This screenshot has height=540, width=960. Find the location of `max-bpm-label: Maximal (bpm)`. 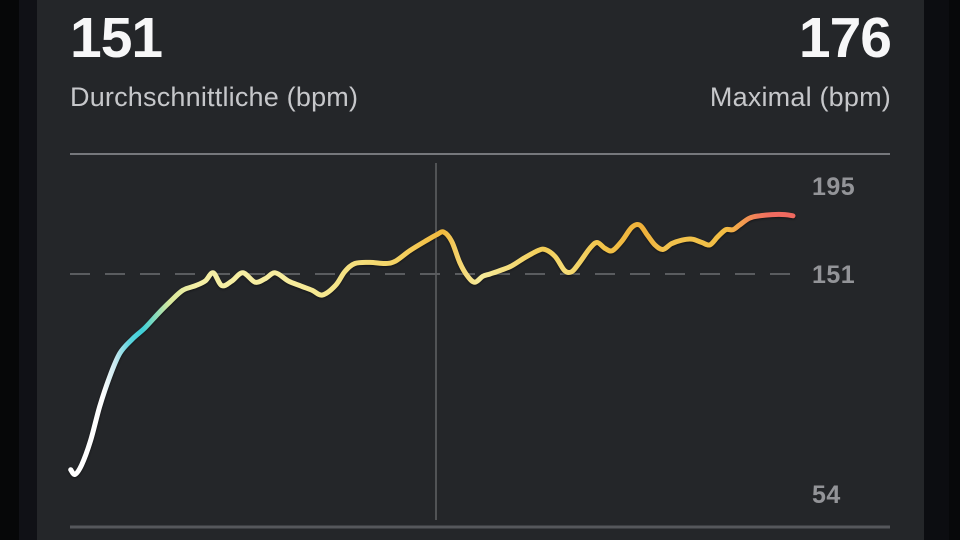

max-bpm-label: Maximal (bpm) is located at coordinates (800, 97).